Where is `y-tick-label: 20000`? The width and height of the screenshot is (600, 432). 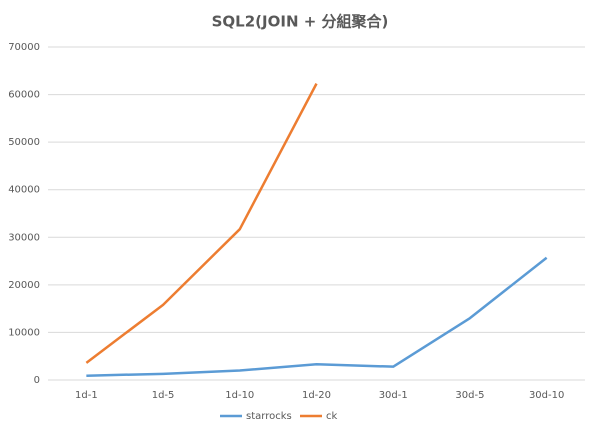 y-tick-label: 20000 is located at coordinates (24, 285).